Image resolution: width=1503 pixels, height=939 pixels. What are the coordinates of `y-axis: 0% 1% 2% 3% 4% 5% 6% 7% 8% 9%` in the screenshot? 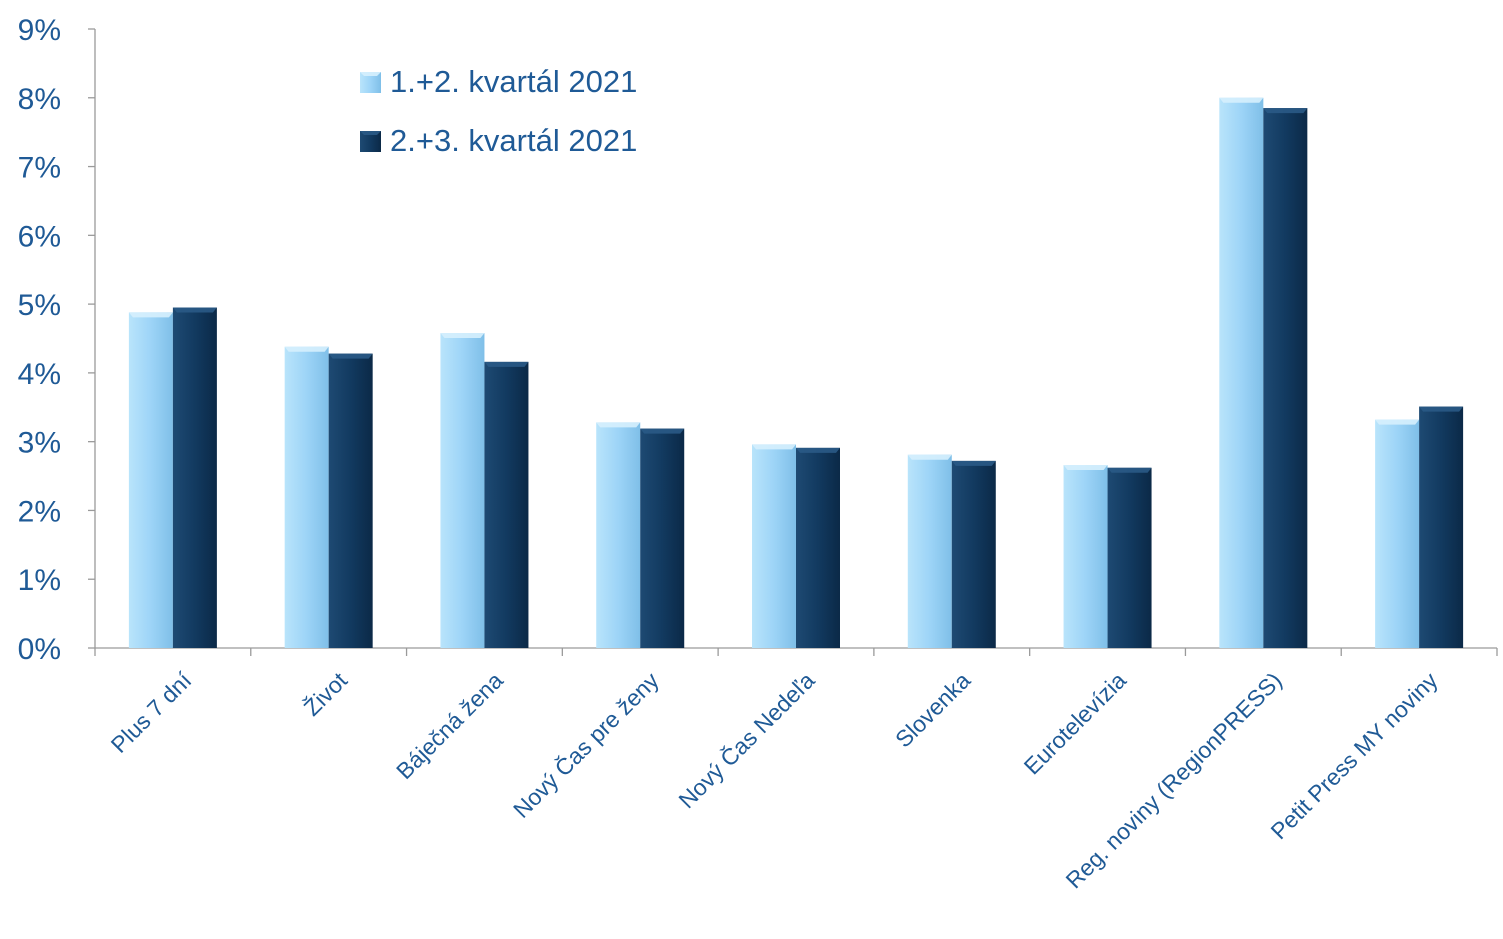 It's located at (57, 340).